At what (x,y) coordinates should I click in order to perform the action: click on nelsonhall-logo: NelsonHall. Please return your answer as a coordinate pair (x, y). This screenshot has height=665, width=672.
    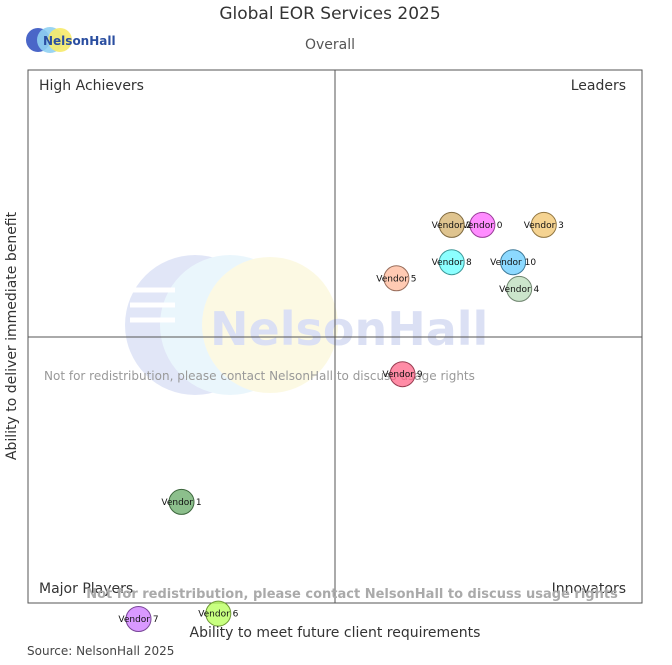
    Looking at the image, I should click on (71, 40).